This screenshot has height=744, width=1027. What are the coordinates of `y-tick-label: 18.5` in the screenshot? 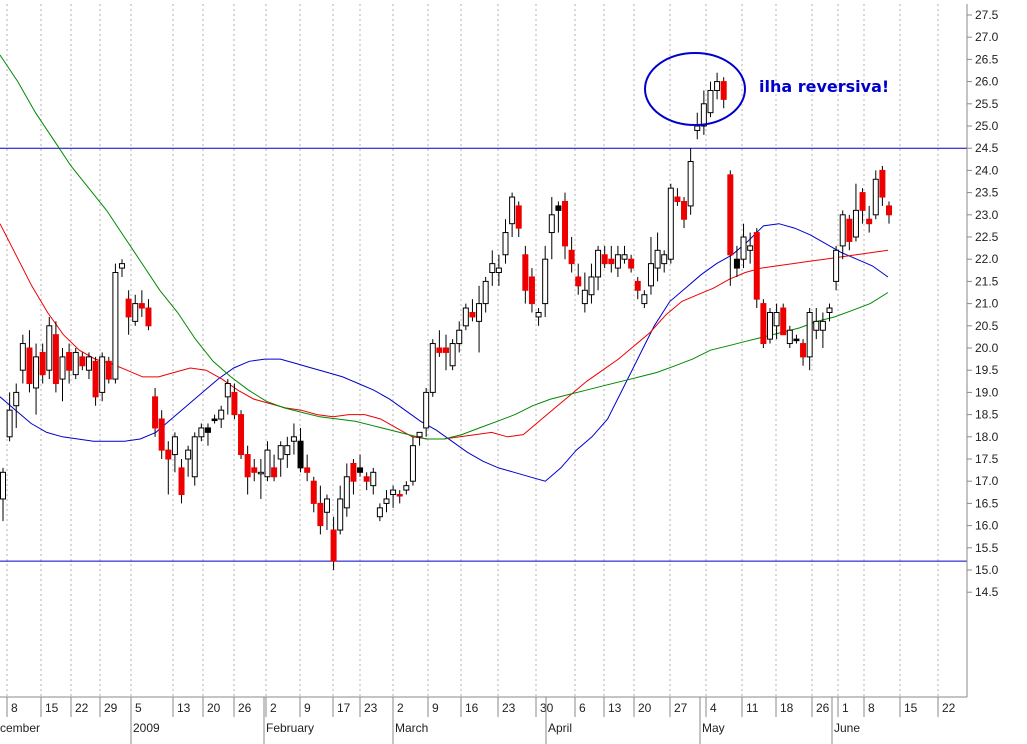 It's located at (987, 415).